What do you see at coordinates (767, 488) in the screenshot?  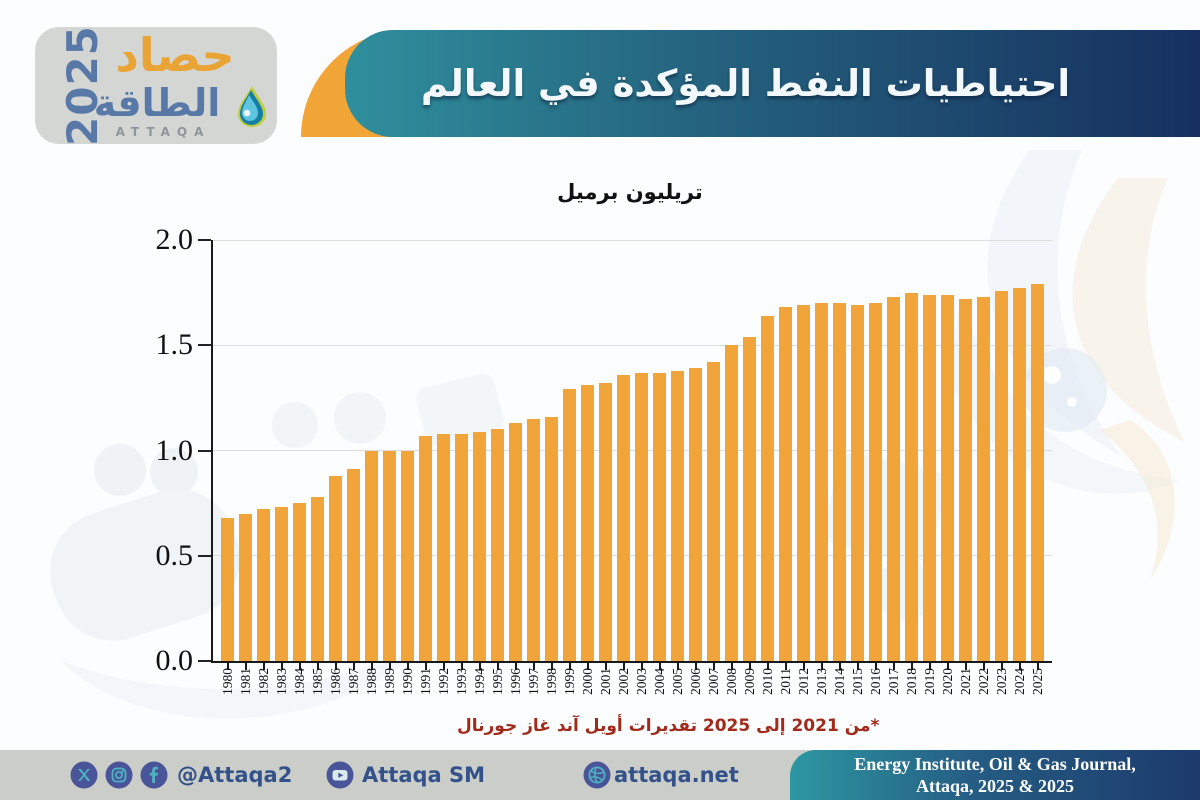 I see `bar-2010` at bounding box center [767, 488].